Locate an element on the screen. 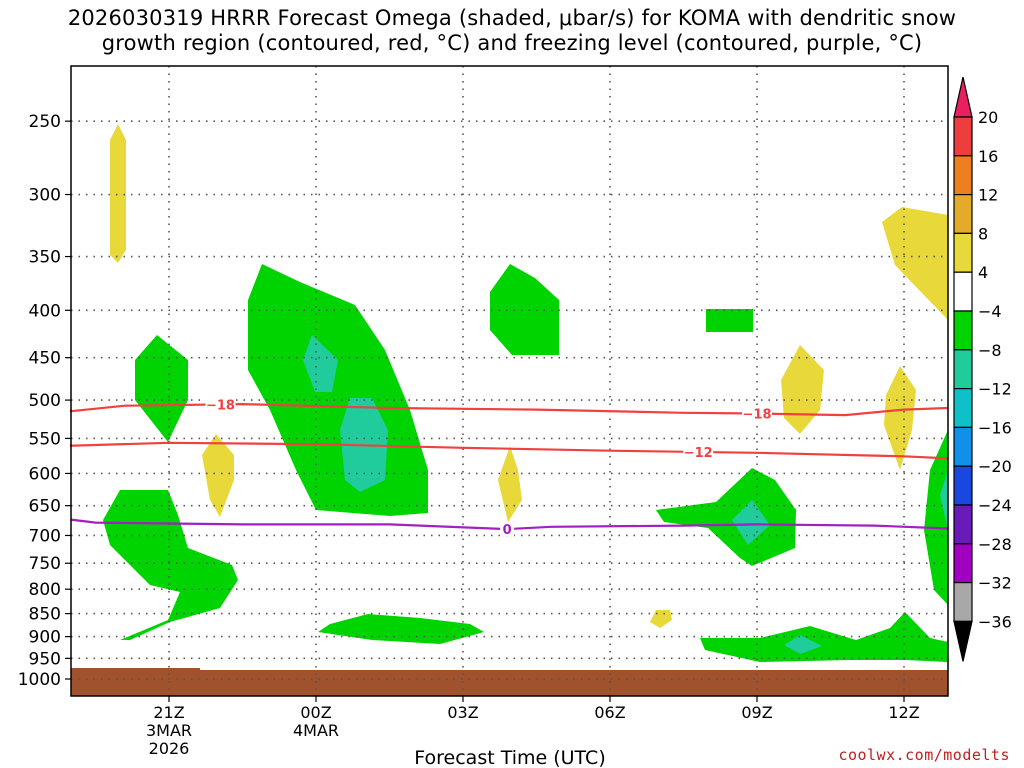  x-tick-sublabel: 2026 is located at coordinates (169, 748).